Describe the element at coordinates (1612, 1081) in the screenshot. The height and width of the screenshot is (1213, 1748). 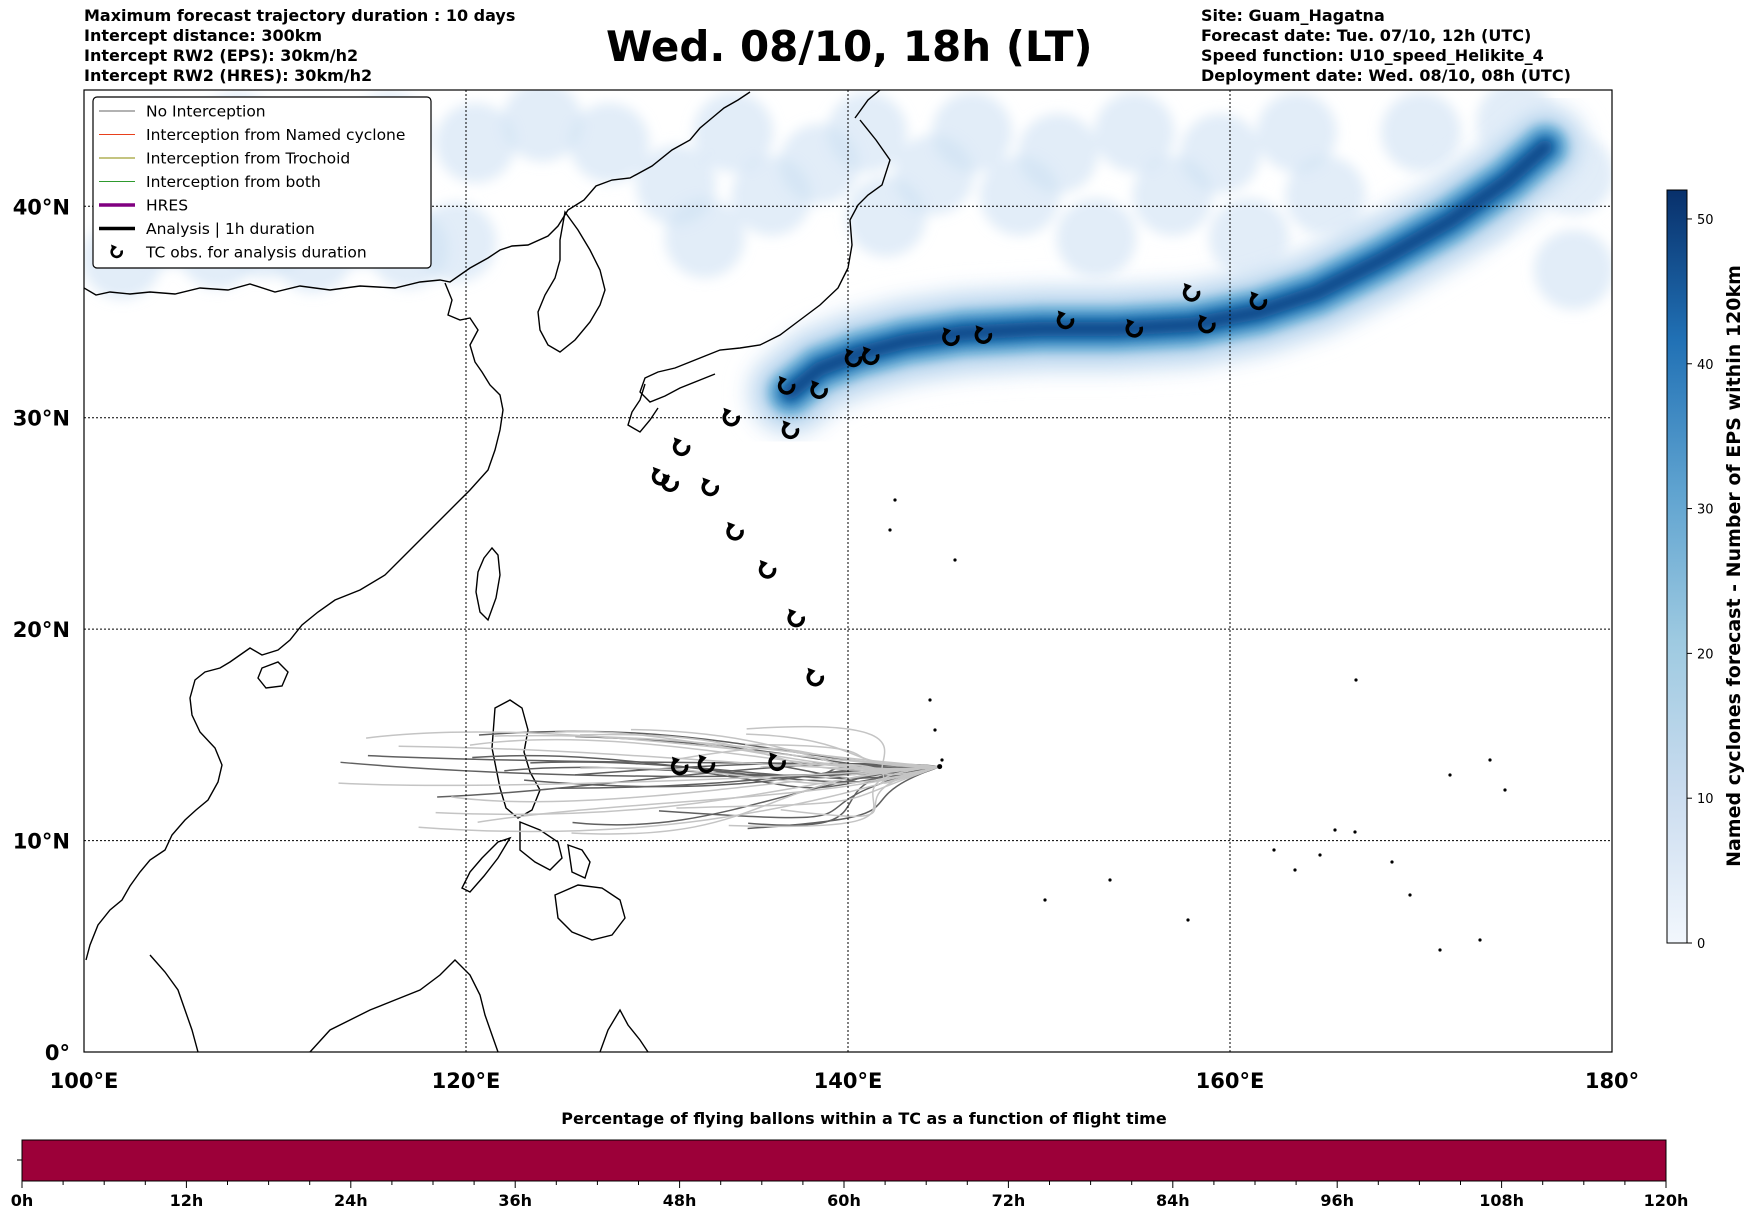
I see `lon-tick-label: 180°` at that location.